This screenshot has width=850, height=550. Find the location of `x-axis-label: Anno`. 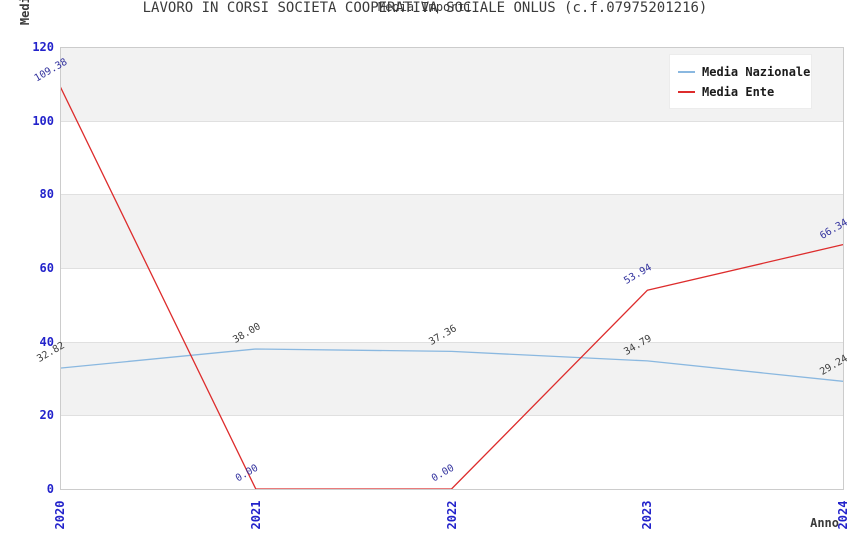

x-axis-label: Anno is located at coordinates (824, 523).